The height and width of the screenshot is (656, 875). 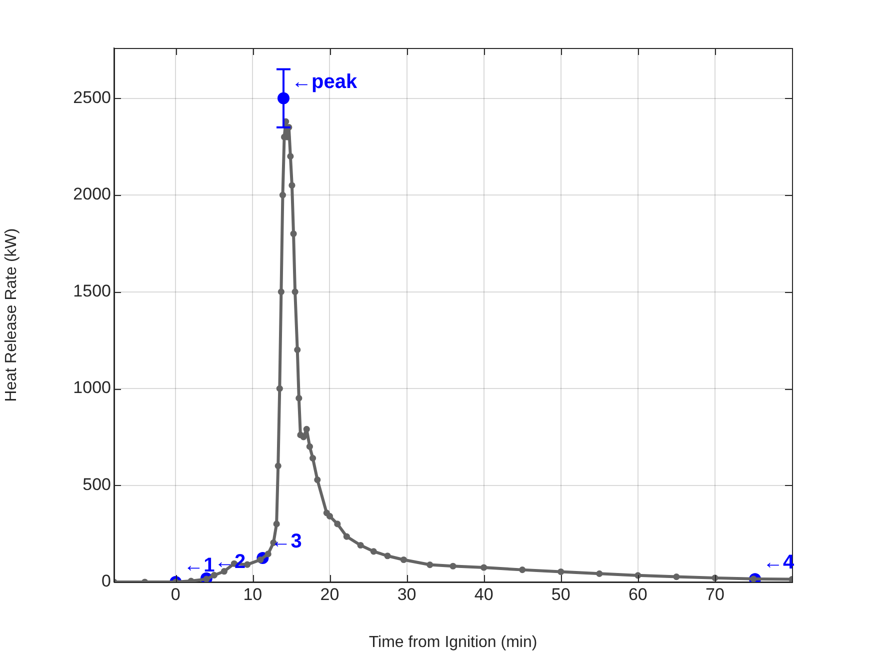 I want to click on annotation: ←1, so click(x=199, y=565).